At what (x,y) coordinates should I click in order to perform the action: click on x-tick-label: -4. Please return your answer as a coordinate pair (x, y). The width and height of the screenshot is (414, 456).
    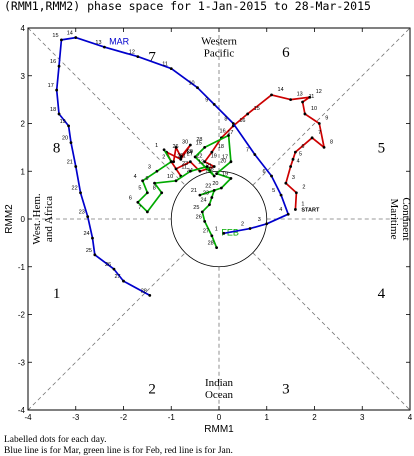
    Looking at the image, I should click on (28, 417).